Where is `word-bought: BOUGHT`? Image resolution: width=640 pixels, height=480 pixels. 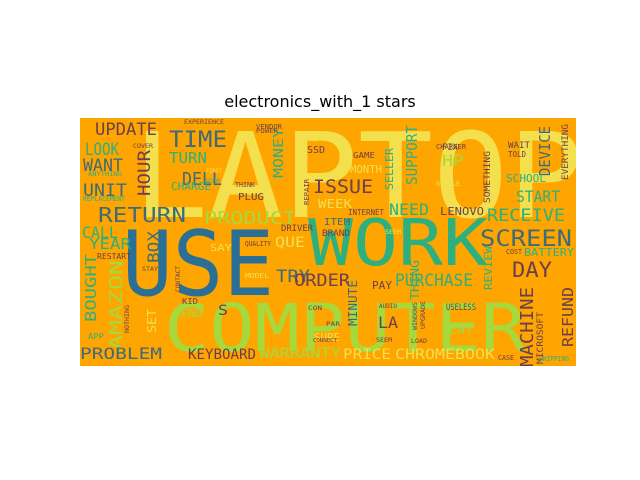
word-bought: BOUGHT is located at coordinates (91, 288).